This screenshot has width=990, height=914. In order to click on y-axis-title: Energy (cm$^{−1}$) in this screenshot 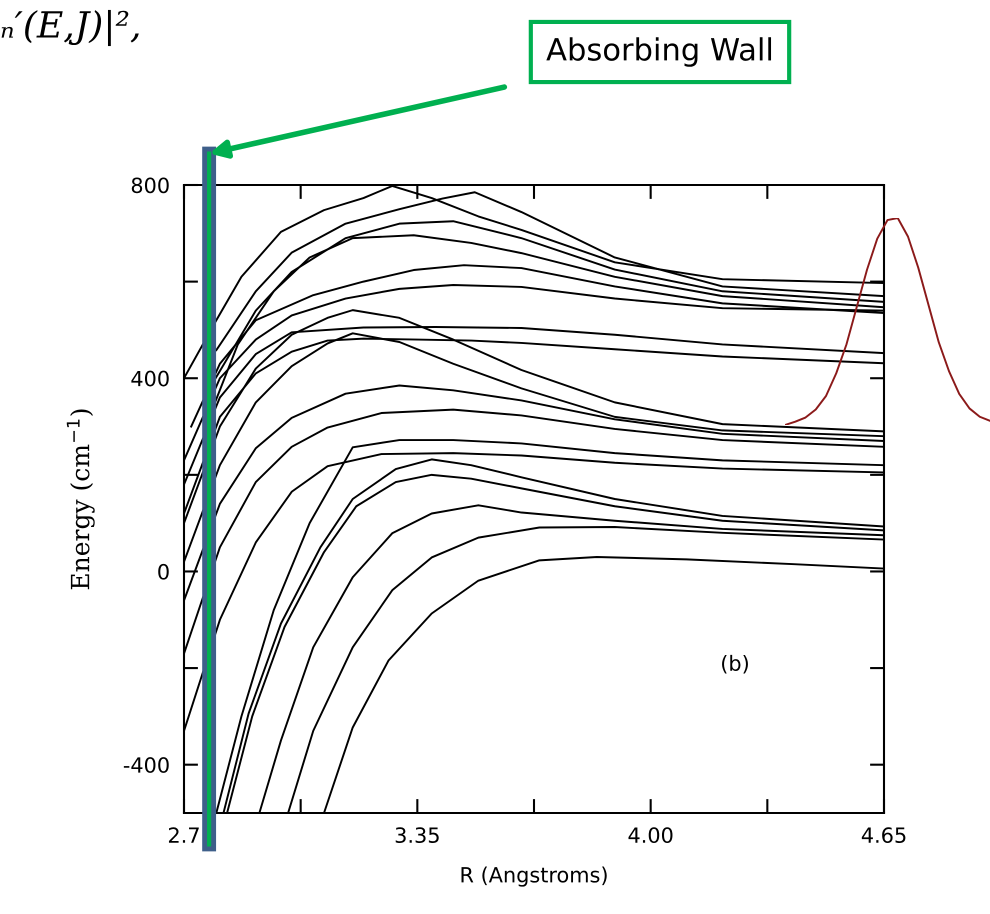, I will do `click(80, 499)`.